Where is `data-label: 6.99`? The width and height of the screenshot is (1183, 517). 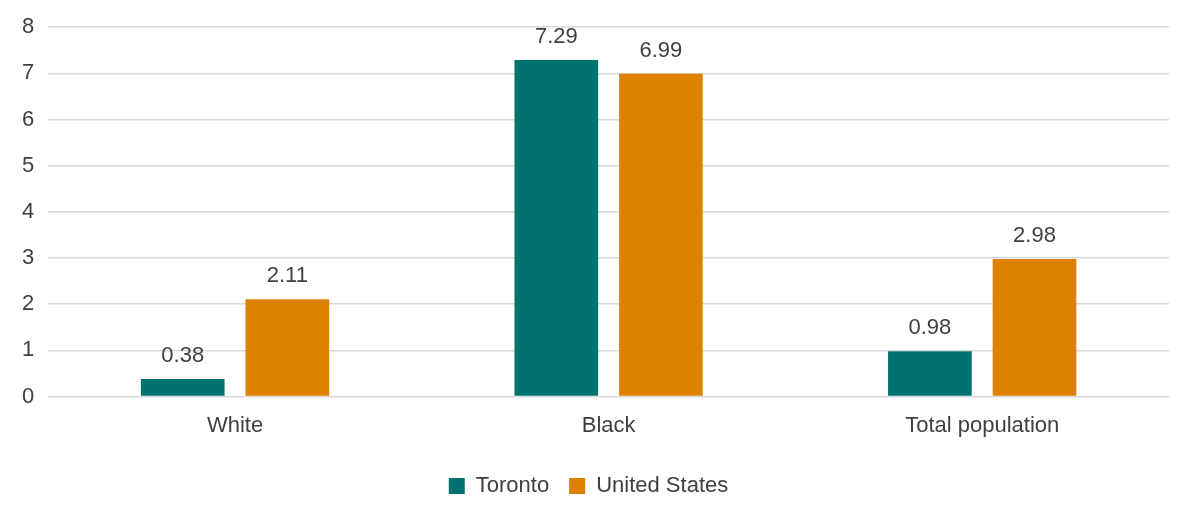
data-label: 6.99 is located at coordinates (661, 49).